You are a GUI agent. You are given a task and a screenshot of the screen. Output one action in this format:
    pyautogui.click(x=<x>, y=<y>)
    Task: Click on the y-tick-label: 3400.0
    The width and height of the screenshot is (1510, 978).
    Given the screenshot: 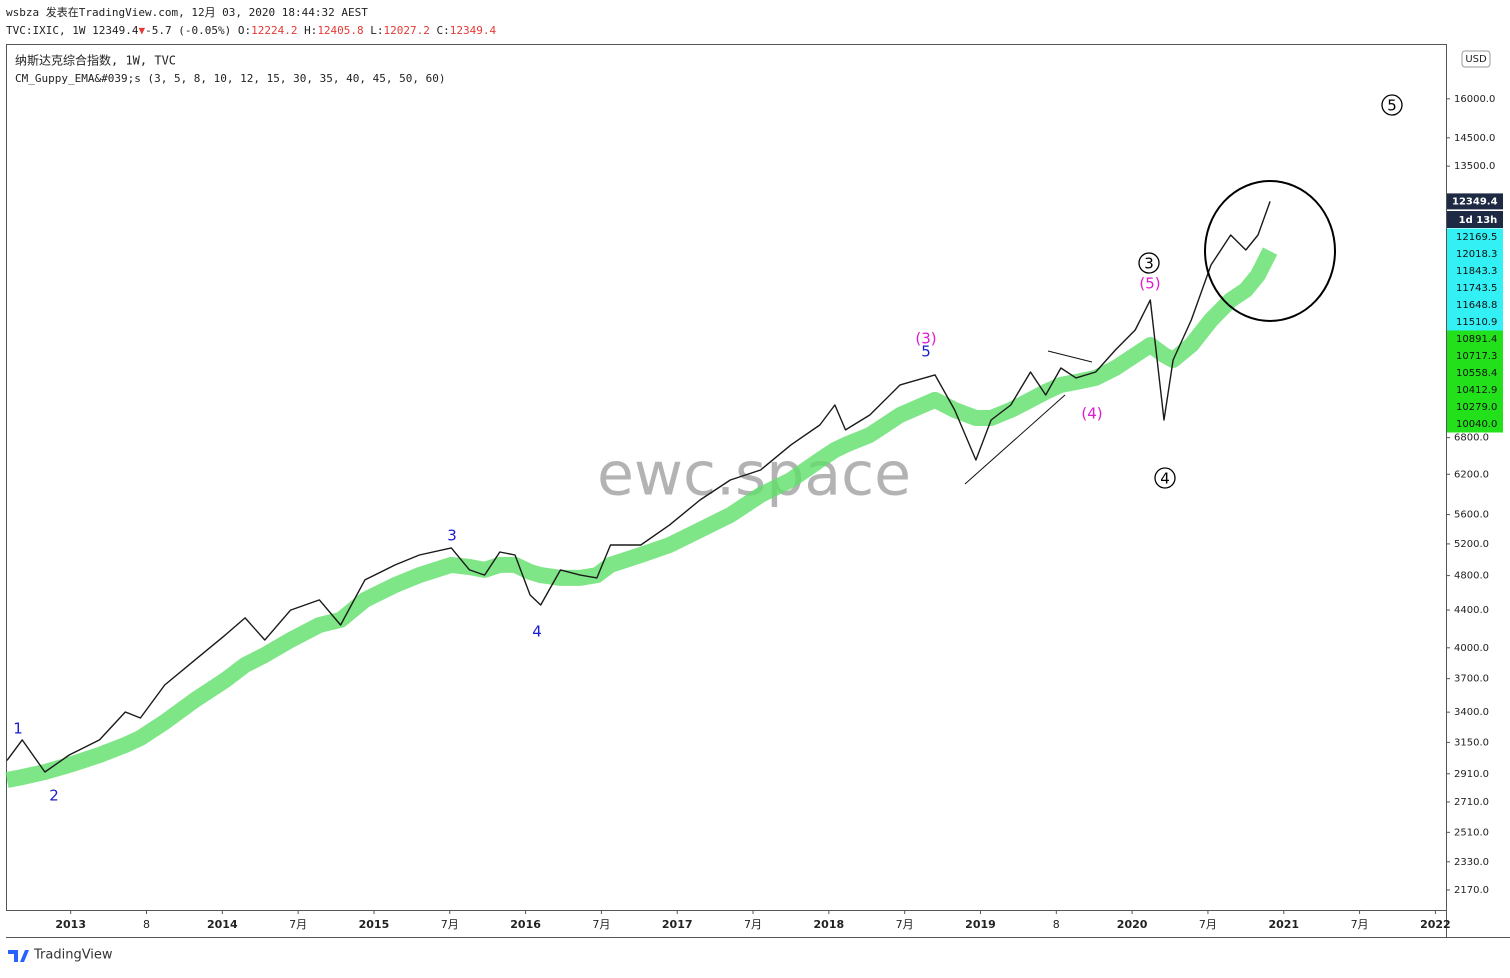 What is the action you would take?
    pyautogui.click(x=1471, y=712)
    